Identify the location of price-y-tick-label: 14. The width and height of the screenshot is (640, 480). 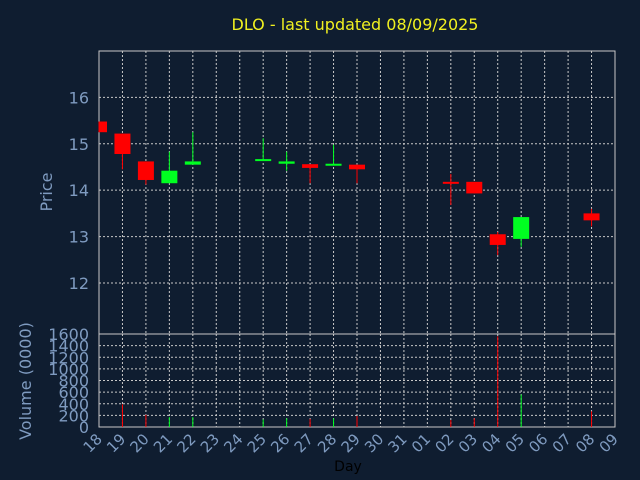
(79, 190).